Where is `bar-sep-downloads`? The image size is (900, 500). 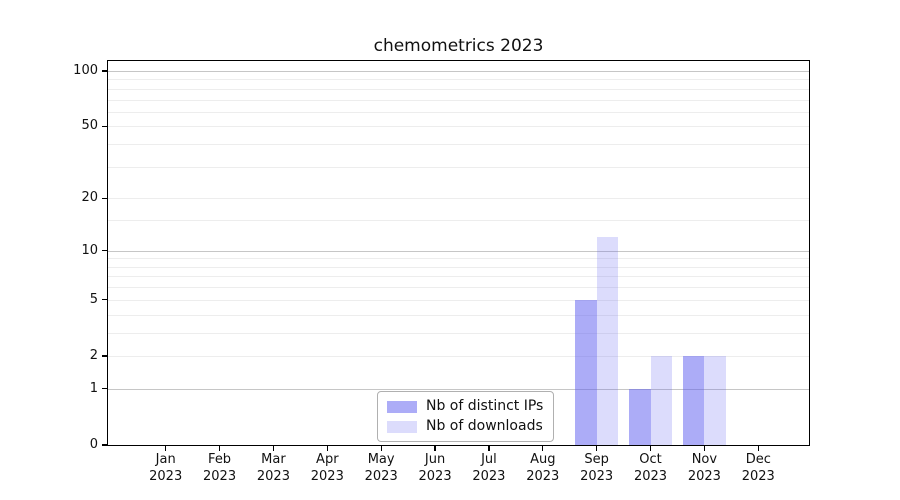
bar-sep-downloads is located at coordinates (607, 341).